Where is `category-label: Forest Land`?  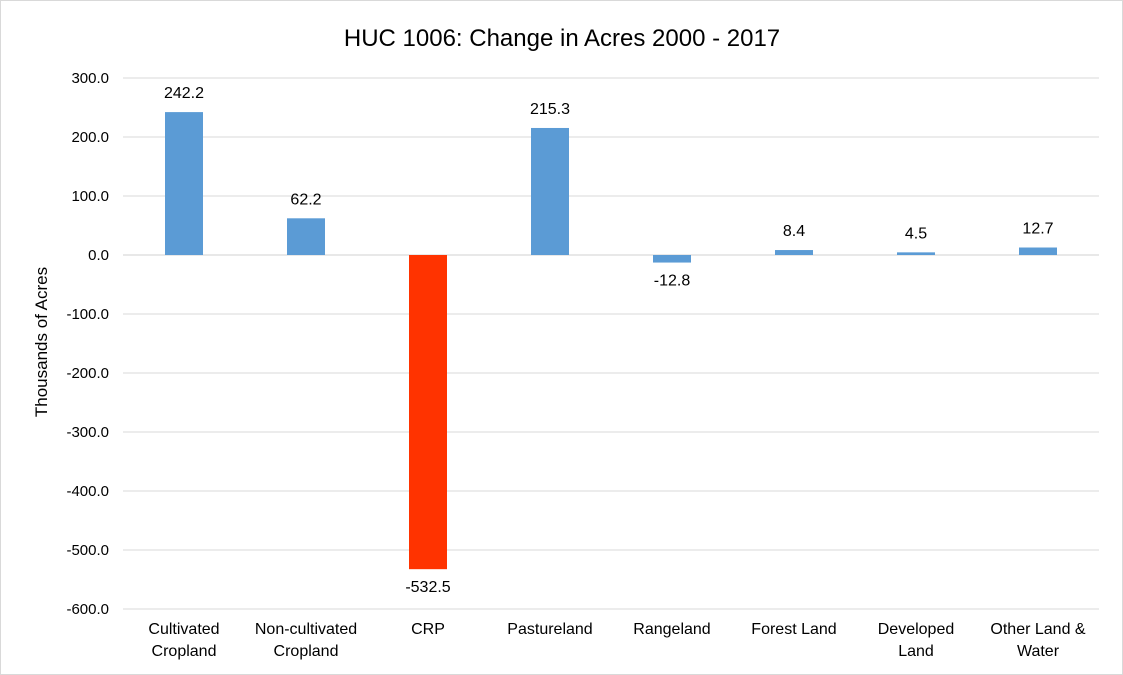
category-label: Forest Land is located at coordinates (793, 629).